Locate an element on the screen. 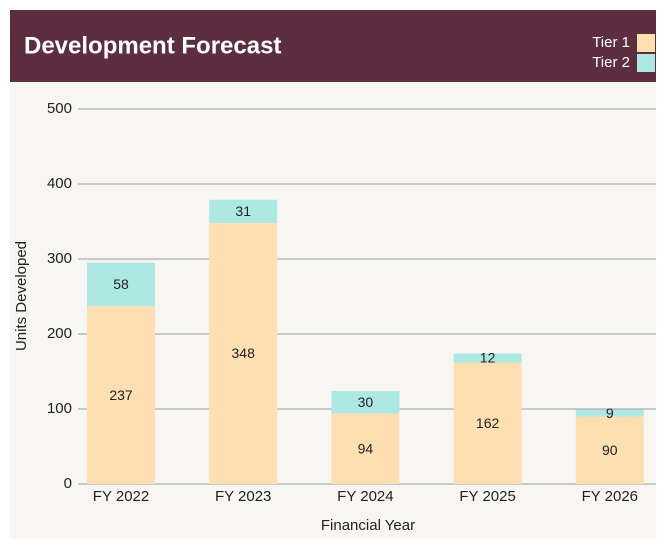  y-tick-label: 100 is located at coordinates (59, 408).